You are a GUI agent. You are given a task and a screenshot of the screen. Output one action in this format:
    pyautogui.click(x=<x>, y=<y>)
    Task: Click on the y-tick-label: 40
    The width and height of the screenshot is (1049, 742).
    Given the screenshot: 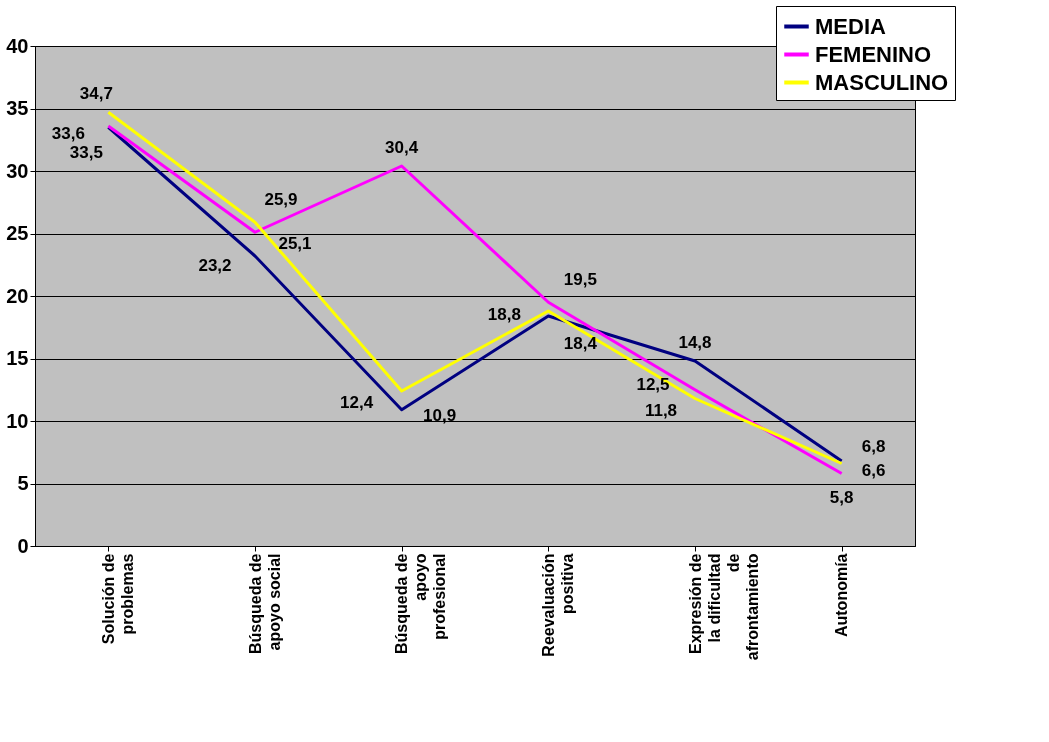 What is the action you would take?
    pyautogui.click(x=17, y=45)
    